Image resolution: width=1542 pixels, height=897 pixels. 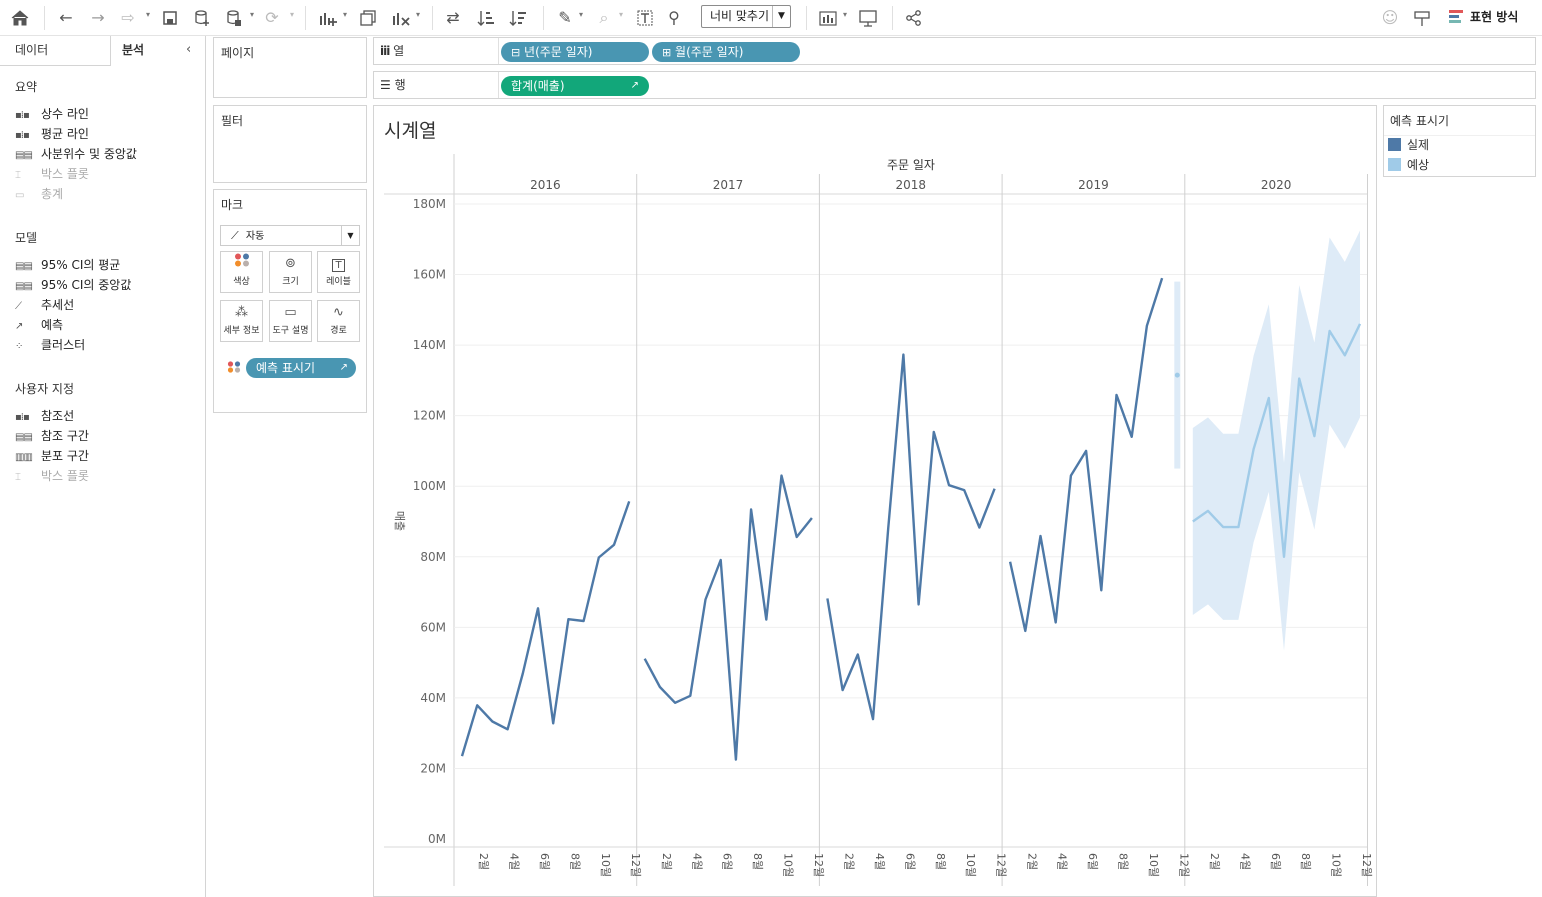 What do you see at coordinates (44, 416) in the screenshot?
I see `analytics-item-reference-line: ▪⁞▪ 참조선` at bounding box center [44, 416].